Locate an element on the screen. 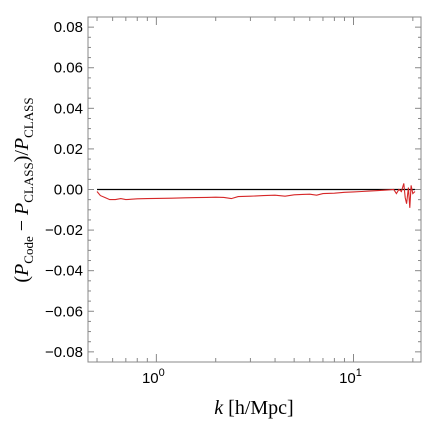  y-tick-label: −0.02 is located at coordinates (64, 230).